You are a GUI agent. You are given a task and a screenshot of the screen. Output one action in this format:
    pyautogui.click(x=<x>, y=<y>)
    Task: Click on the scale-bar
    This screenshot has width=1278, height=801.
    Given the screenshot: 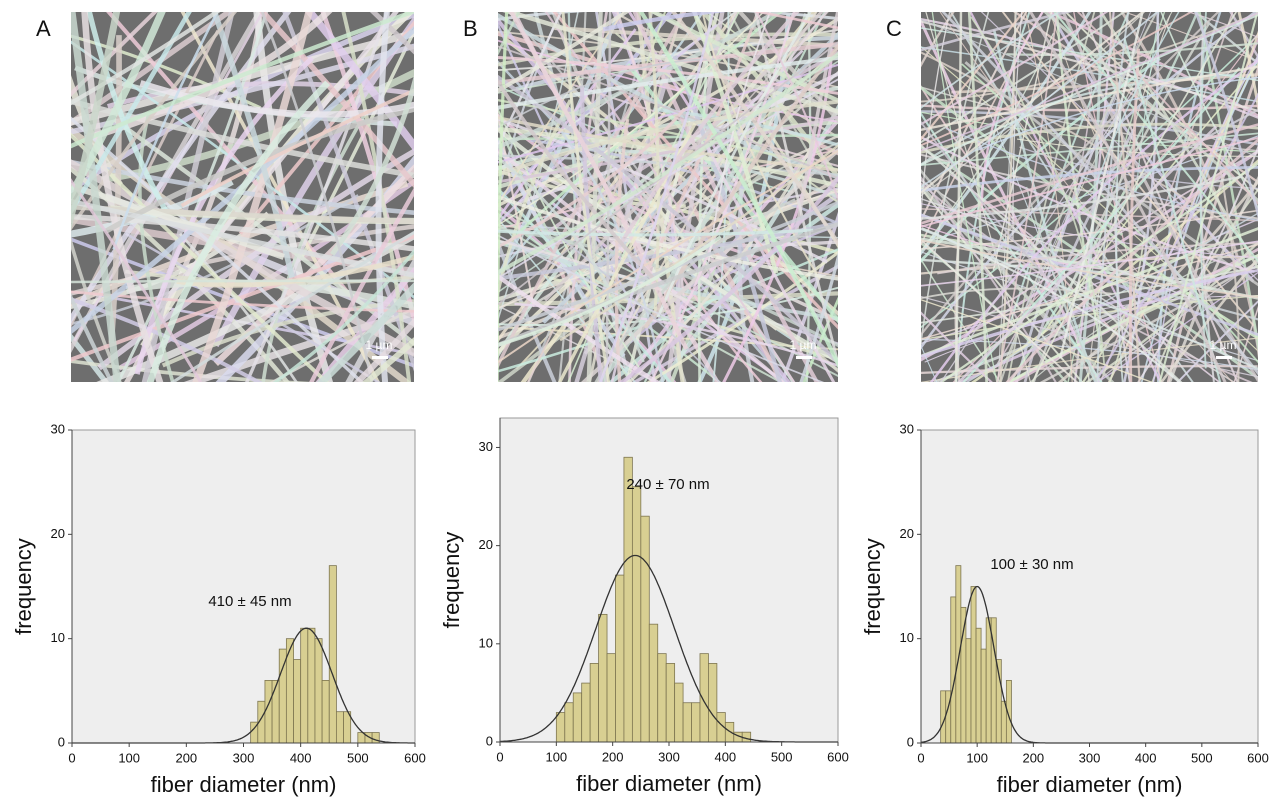 What is the action you would take?
    pyautogui.click(x=804, y=357)
    